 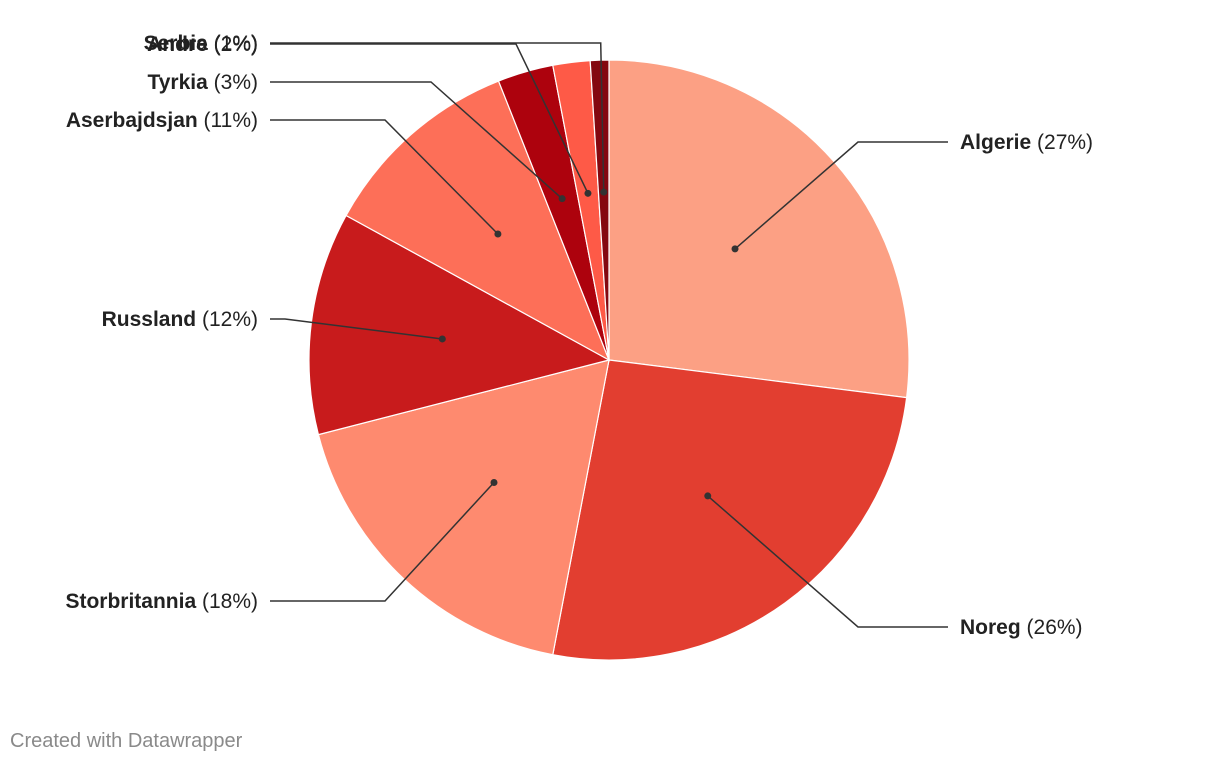 What do you see at coordinates (990, 627) in the screenshot?
I see `slice-label-name: Noreg` at bounding box center [990, 627].